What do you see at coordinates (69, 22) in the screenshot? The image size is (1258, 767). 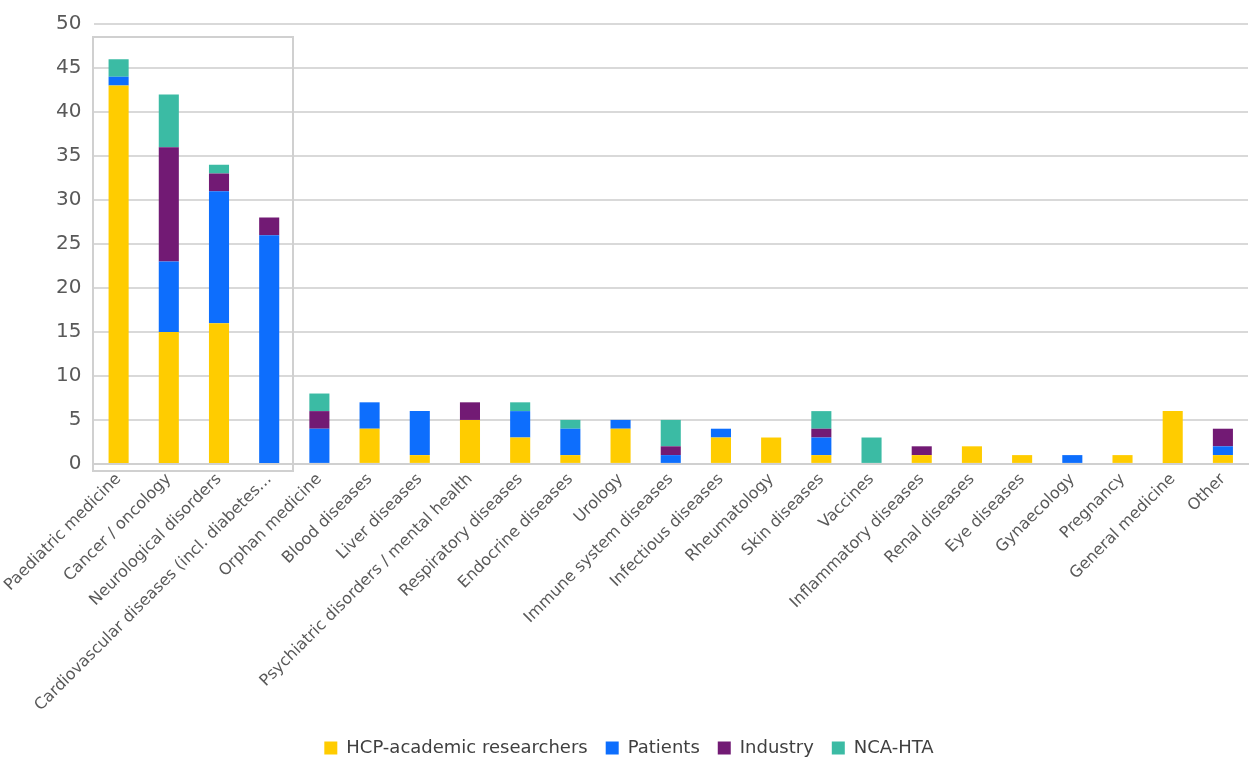 I see `y-tick-label: 50` at bounding box center [69, 22].